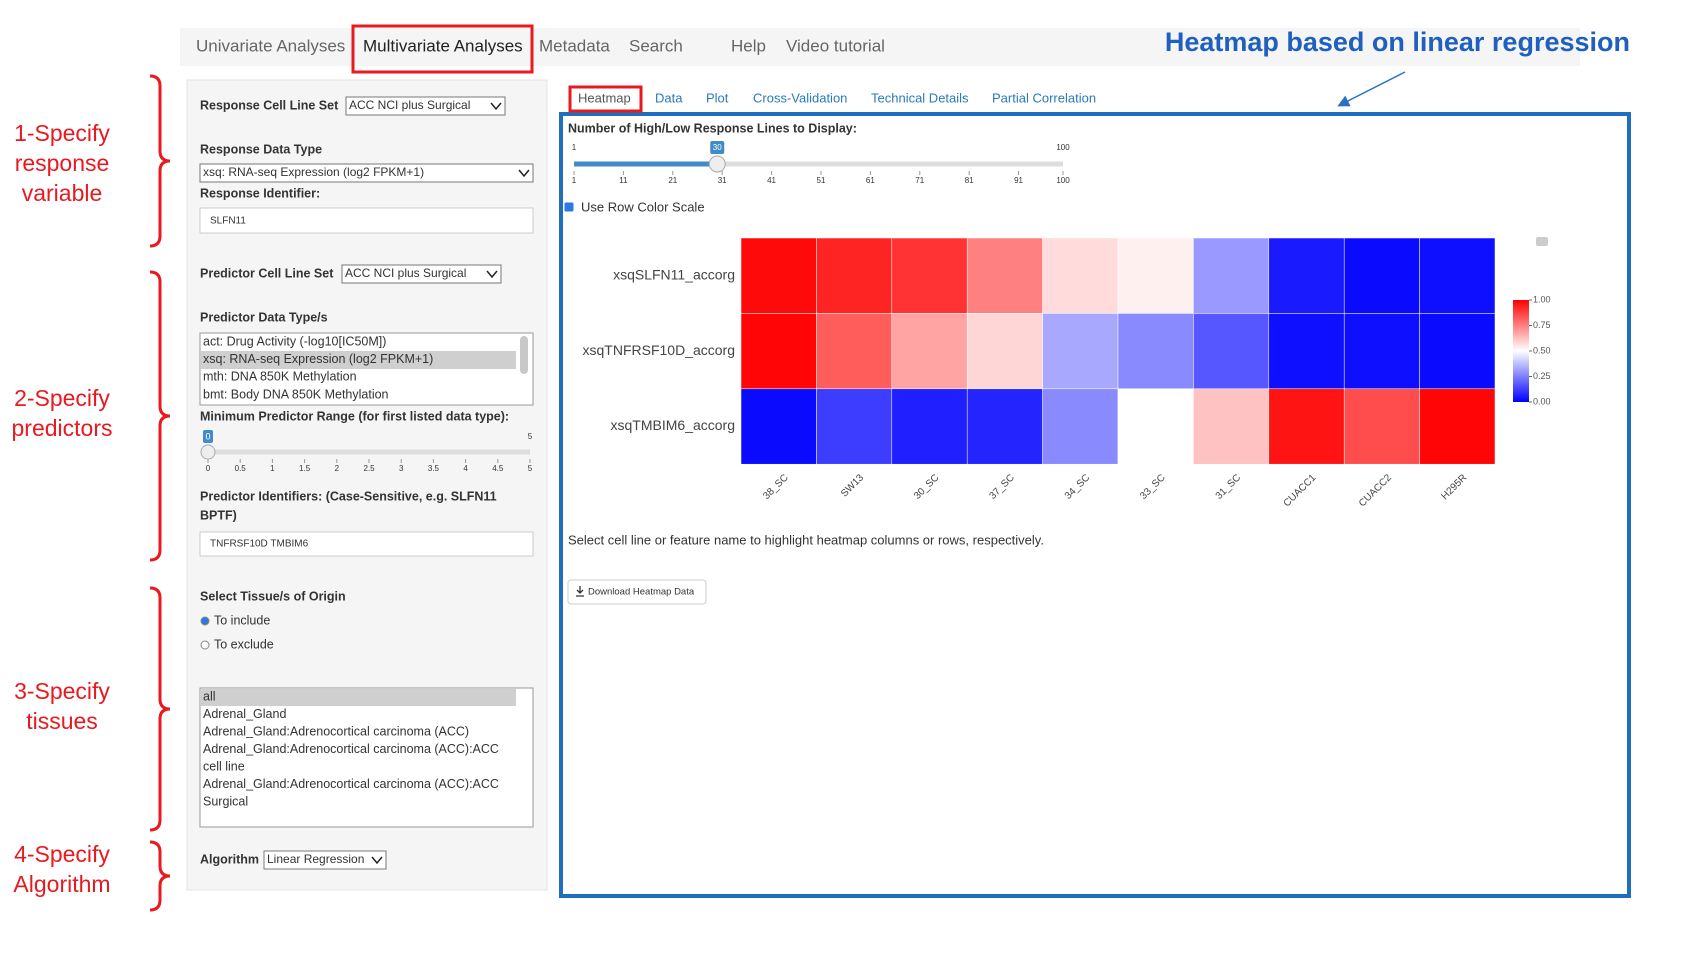  What do you see at coordinates (748, 45) in the screenshot?
I see `nav-tab: Help` at bounding box center [748, 45].